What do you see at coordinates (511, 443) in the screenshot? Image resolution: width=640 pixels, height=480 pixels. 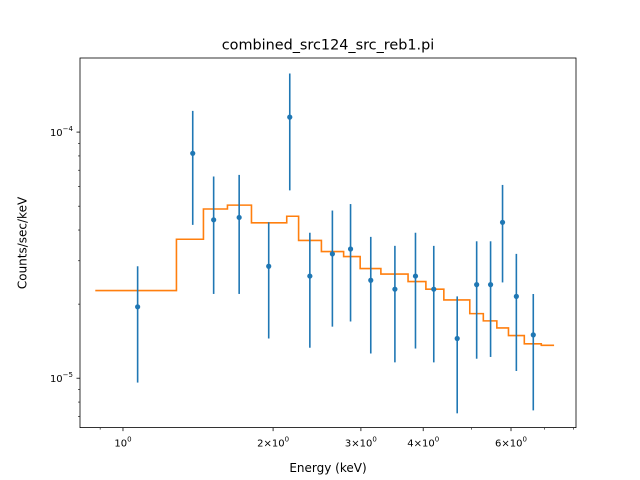 I see `x-tick-label: 6×100` at bounding box center [511, 443].